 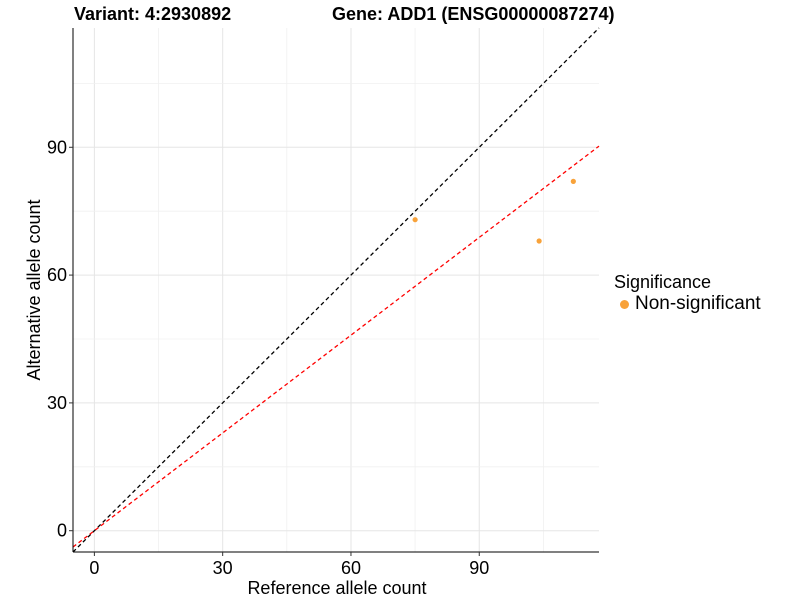 What do you see at coordinates (663, 282) in the screenshot?
I see `legend-title: Significance` at bounding box center [663, 282].